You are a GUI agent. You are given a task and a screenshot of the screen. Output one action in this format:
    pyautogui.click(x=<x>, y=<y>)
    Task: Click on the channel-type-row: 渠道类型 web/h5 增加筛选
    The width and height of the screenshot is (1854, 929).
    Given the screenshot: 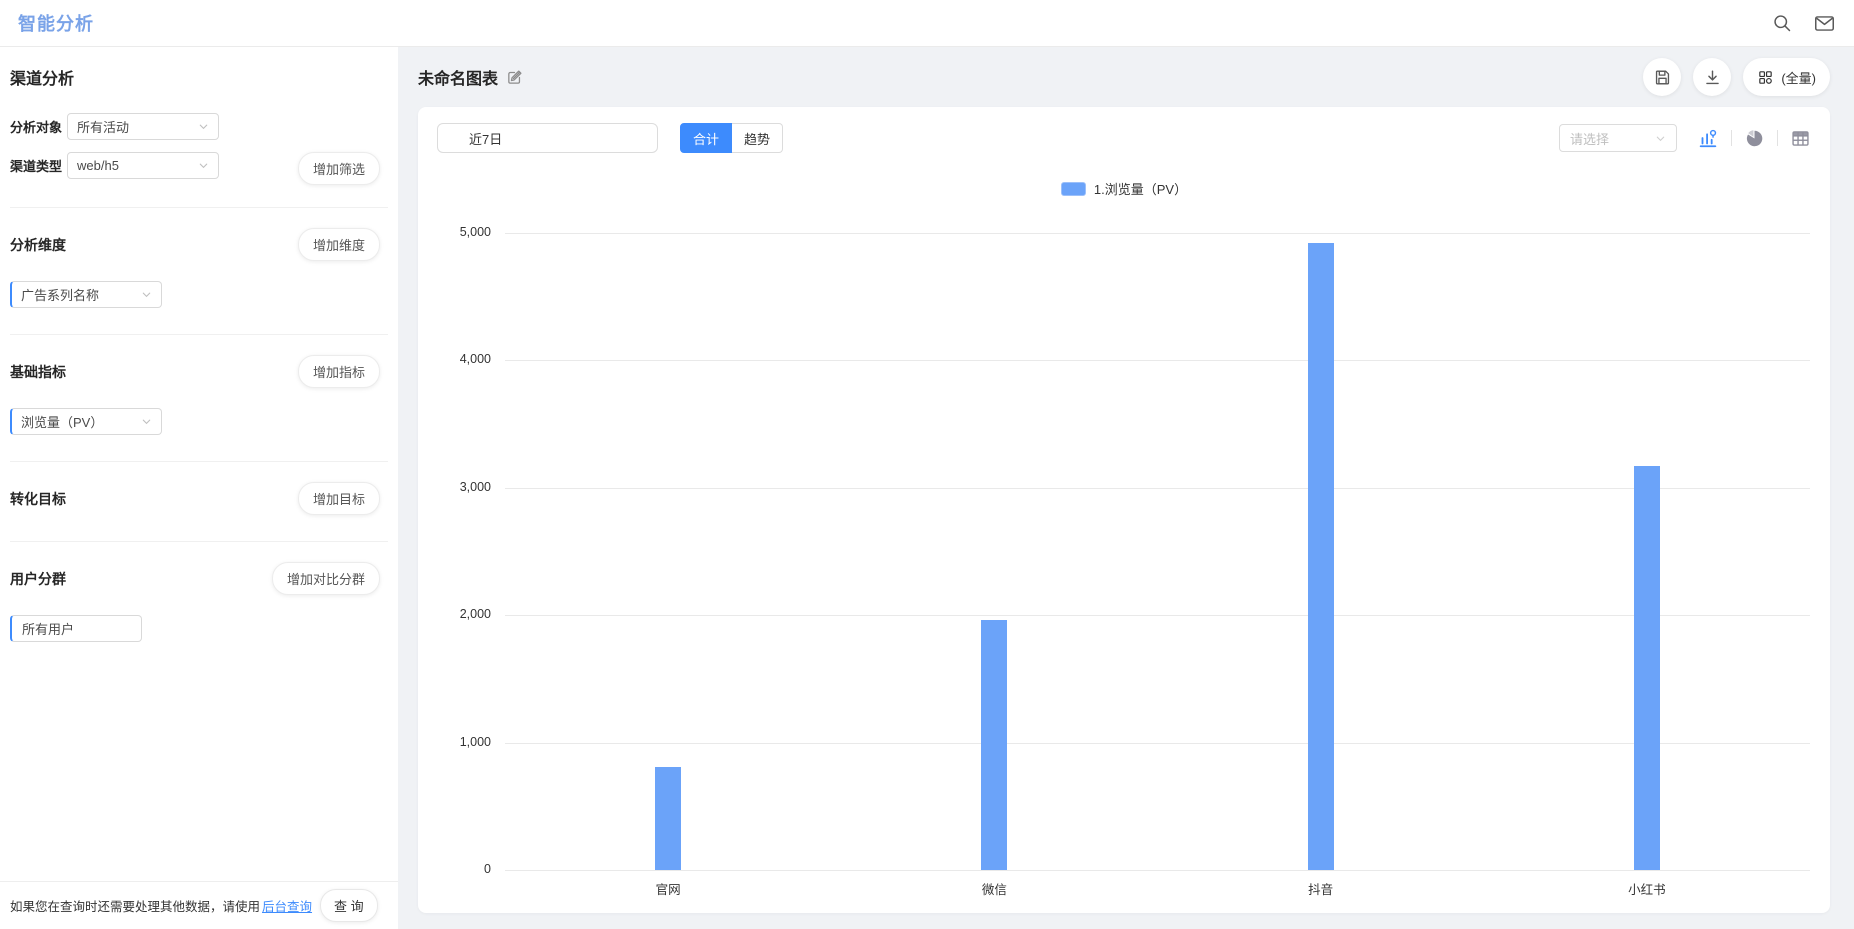 What is the action you would take?
    pyautogui.click(x=199, y=168)
    